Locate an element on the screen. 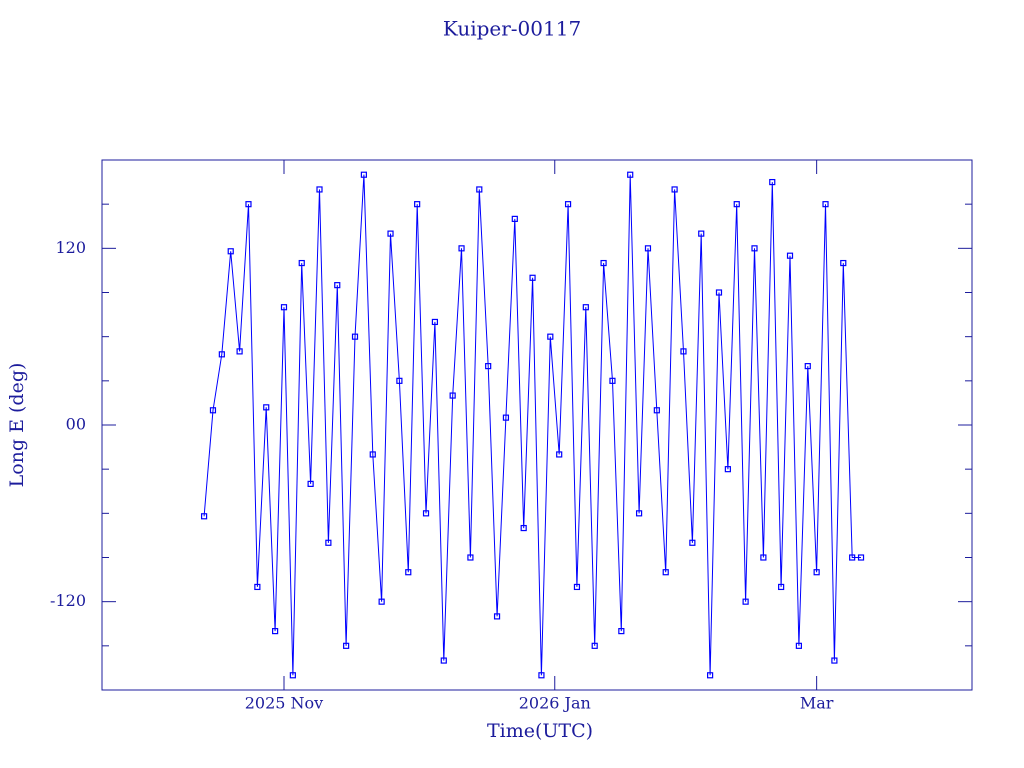 The width and height of the screenshot is (1024, 768). x-axis-label: Time(UTC) is located at coordinates (540, 731).